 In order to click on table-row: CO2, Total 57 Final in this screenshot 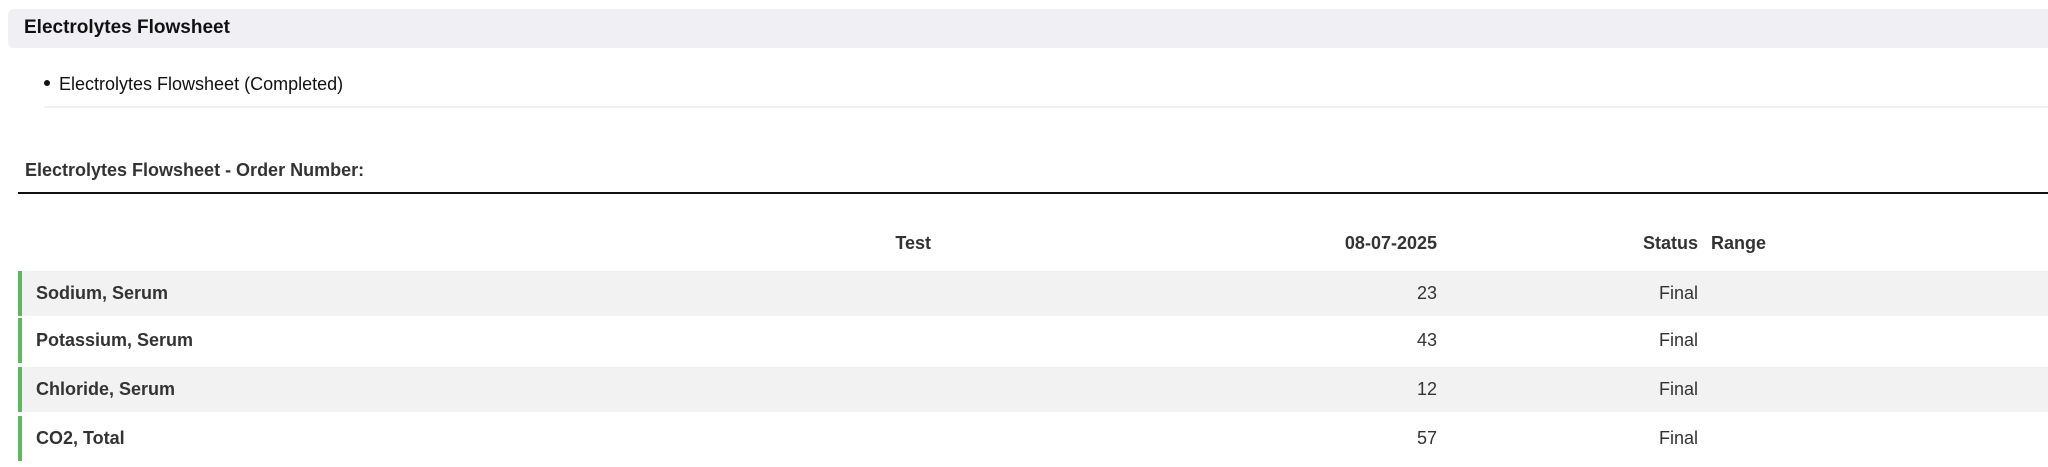, I will do `click(1033, 438)`.